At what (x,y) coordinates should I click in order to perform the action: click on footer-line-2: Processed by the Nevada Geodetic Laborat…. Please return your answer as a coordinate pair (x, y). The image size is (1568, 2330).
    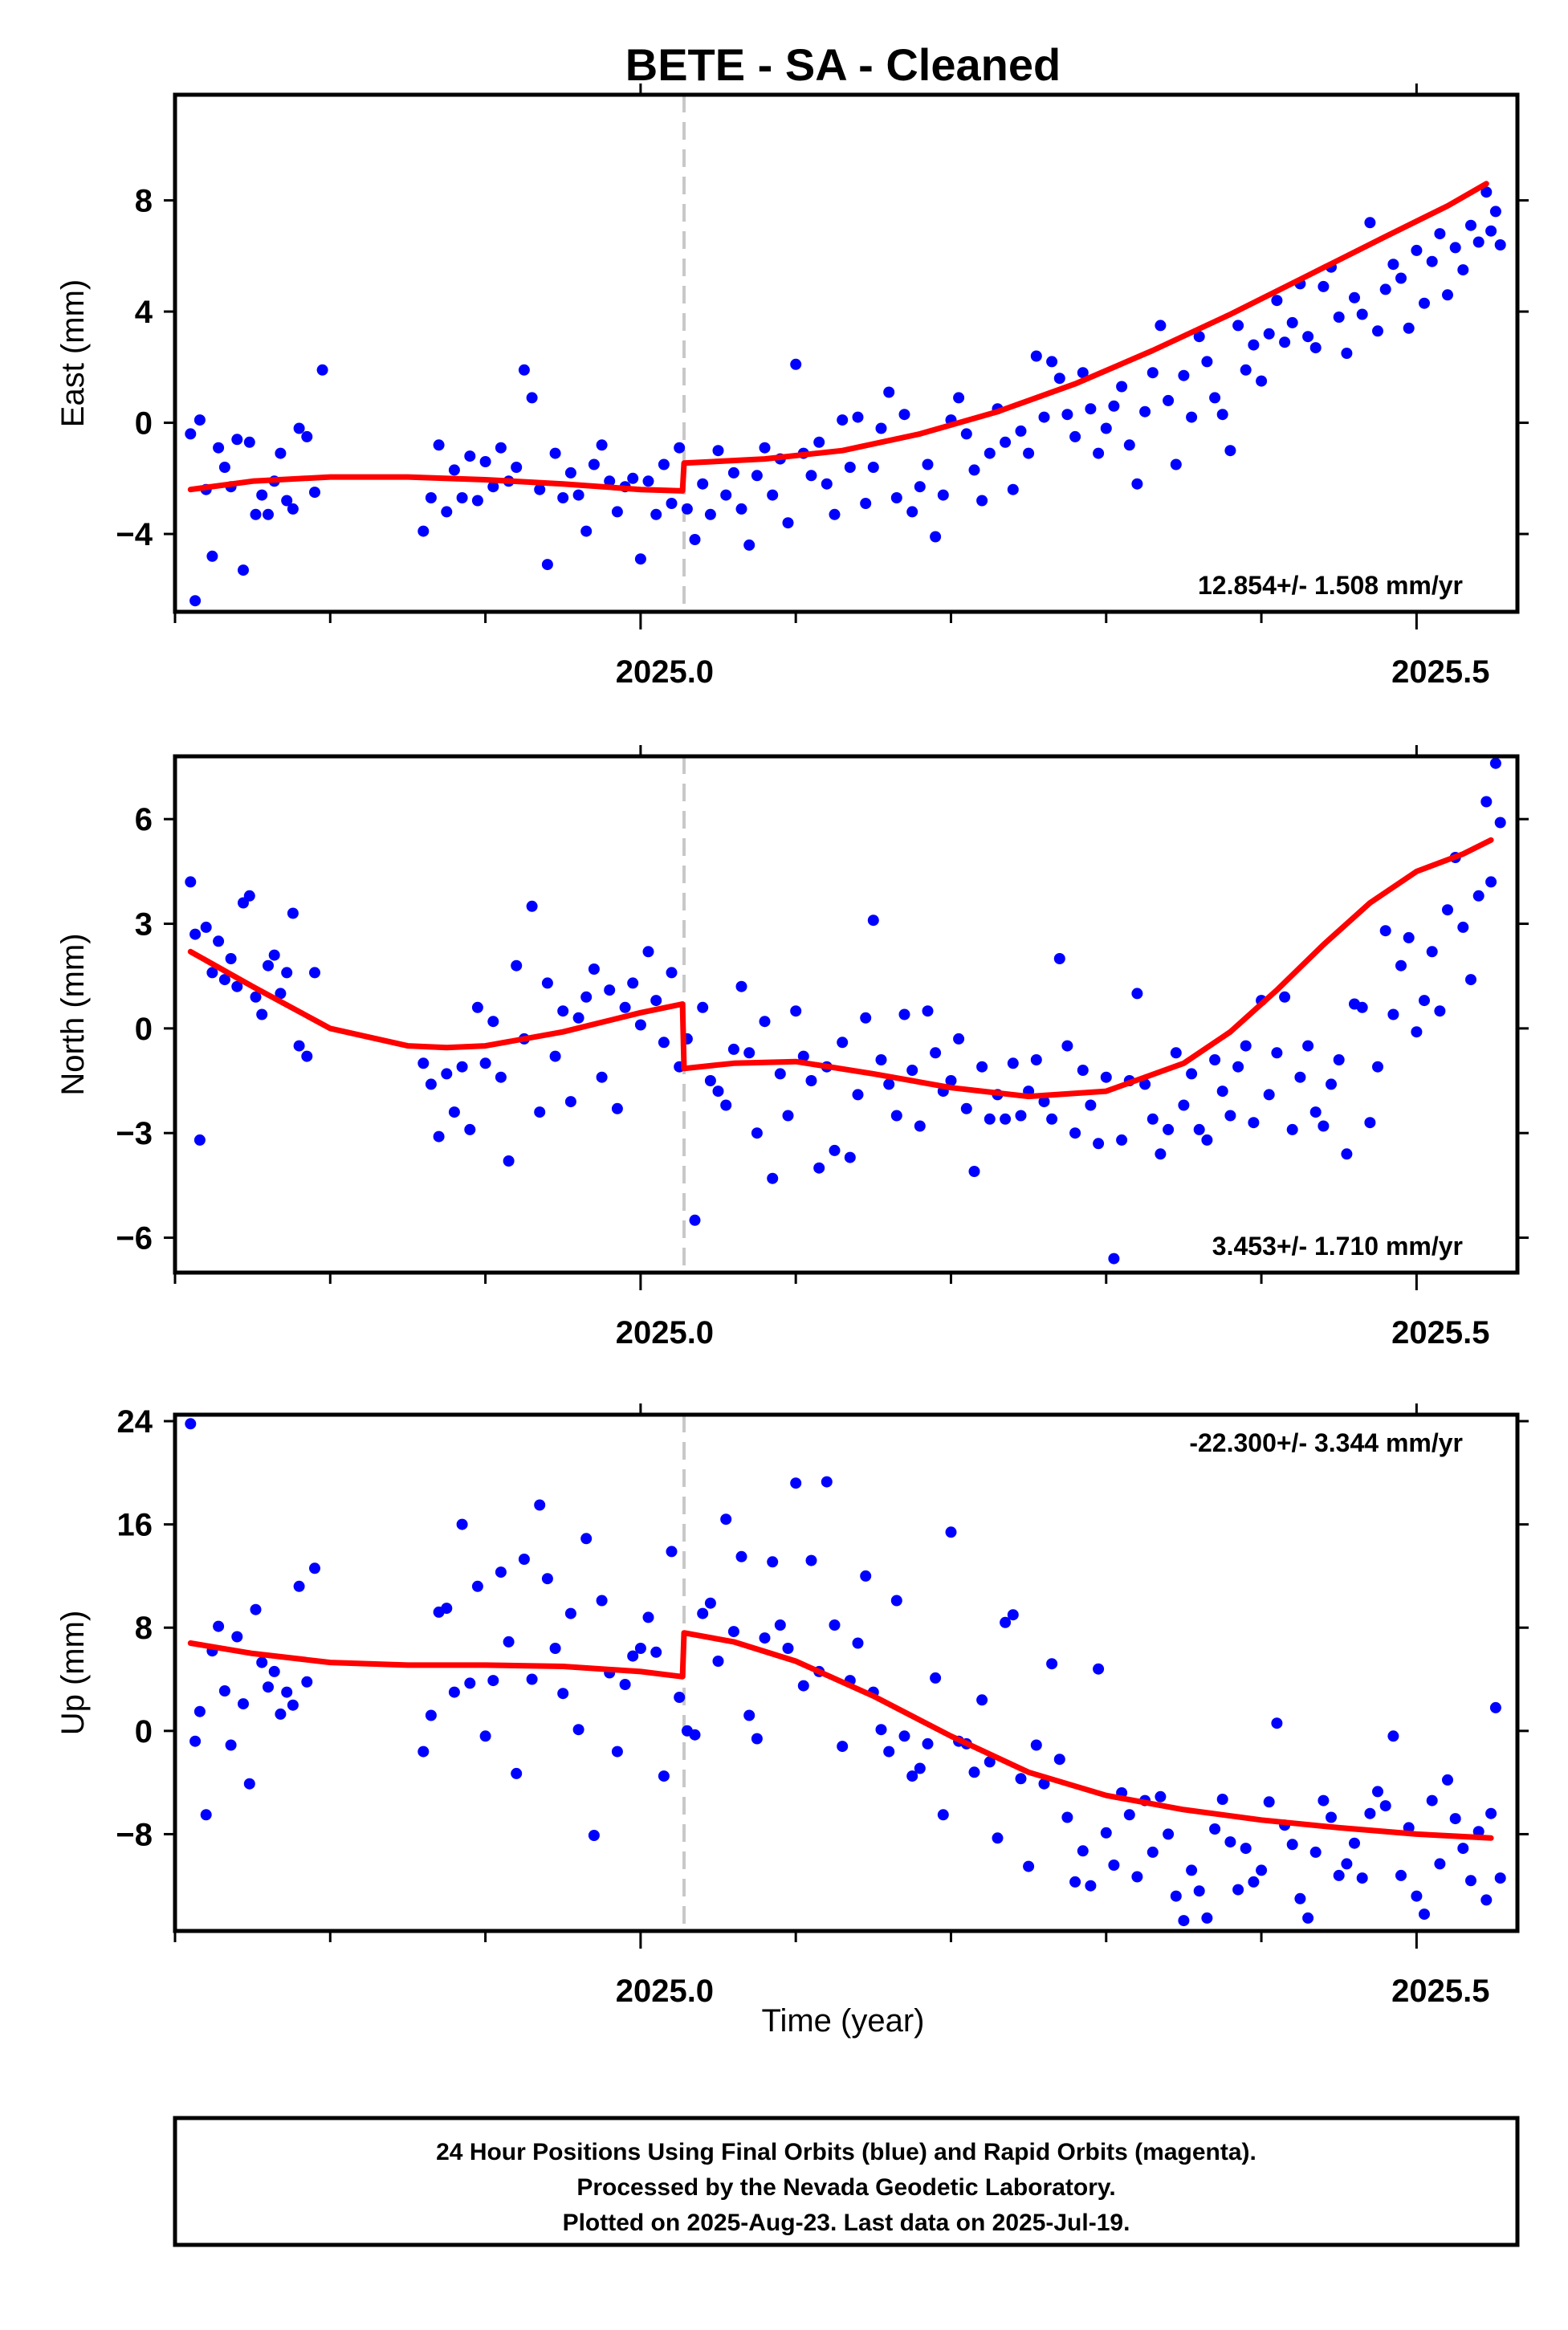
    Looking at the image, I should click on (845, 2187).